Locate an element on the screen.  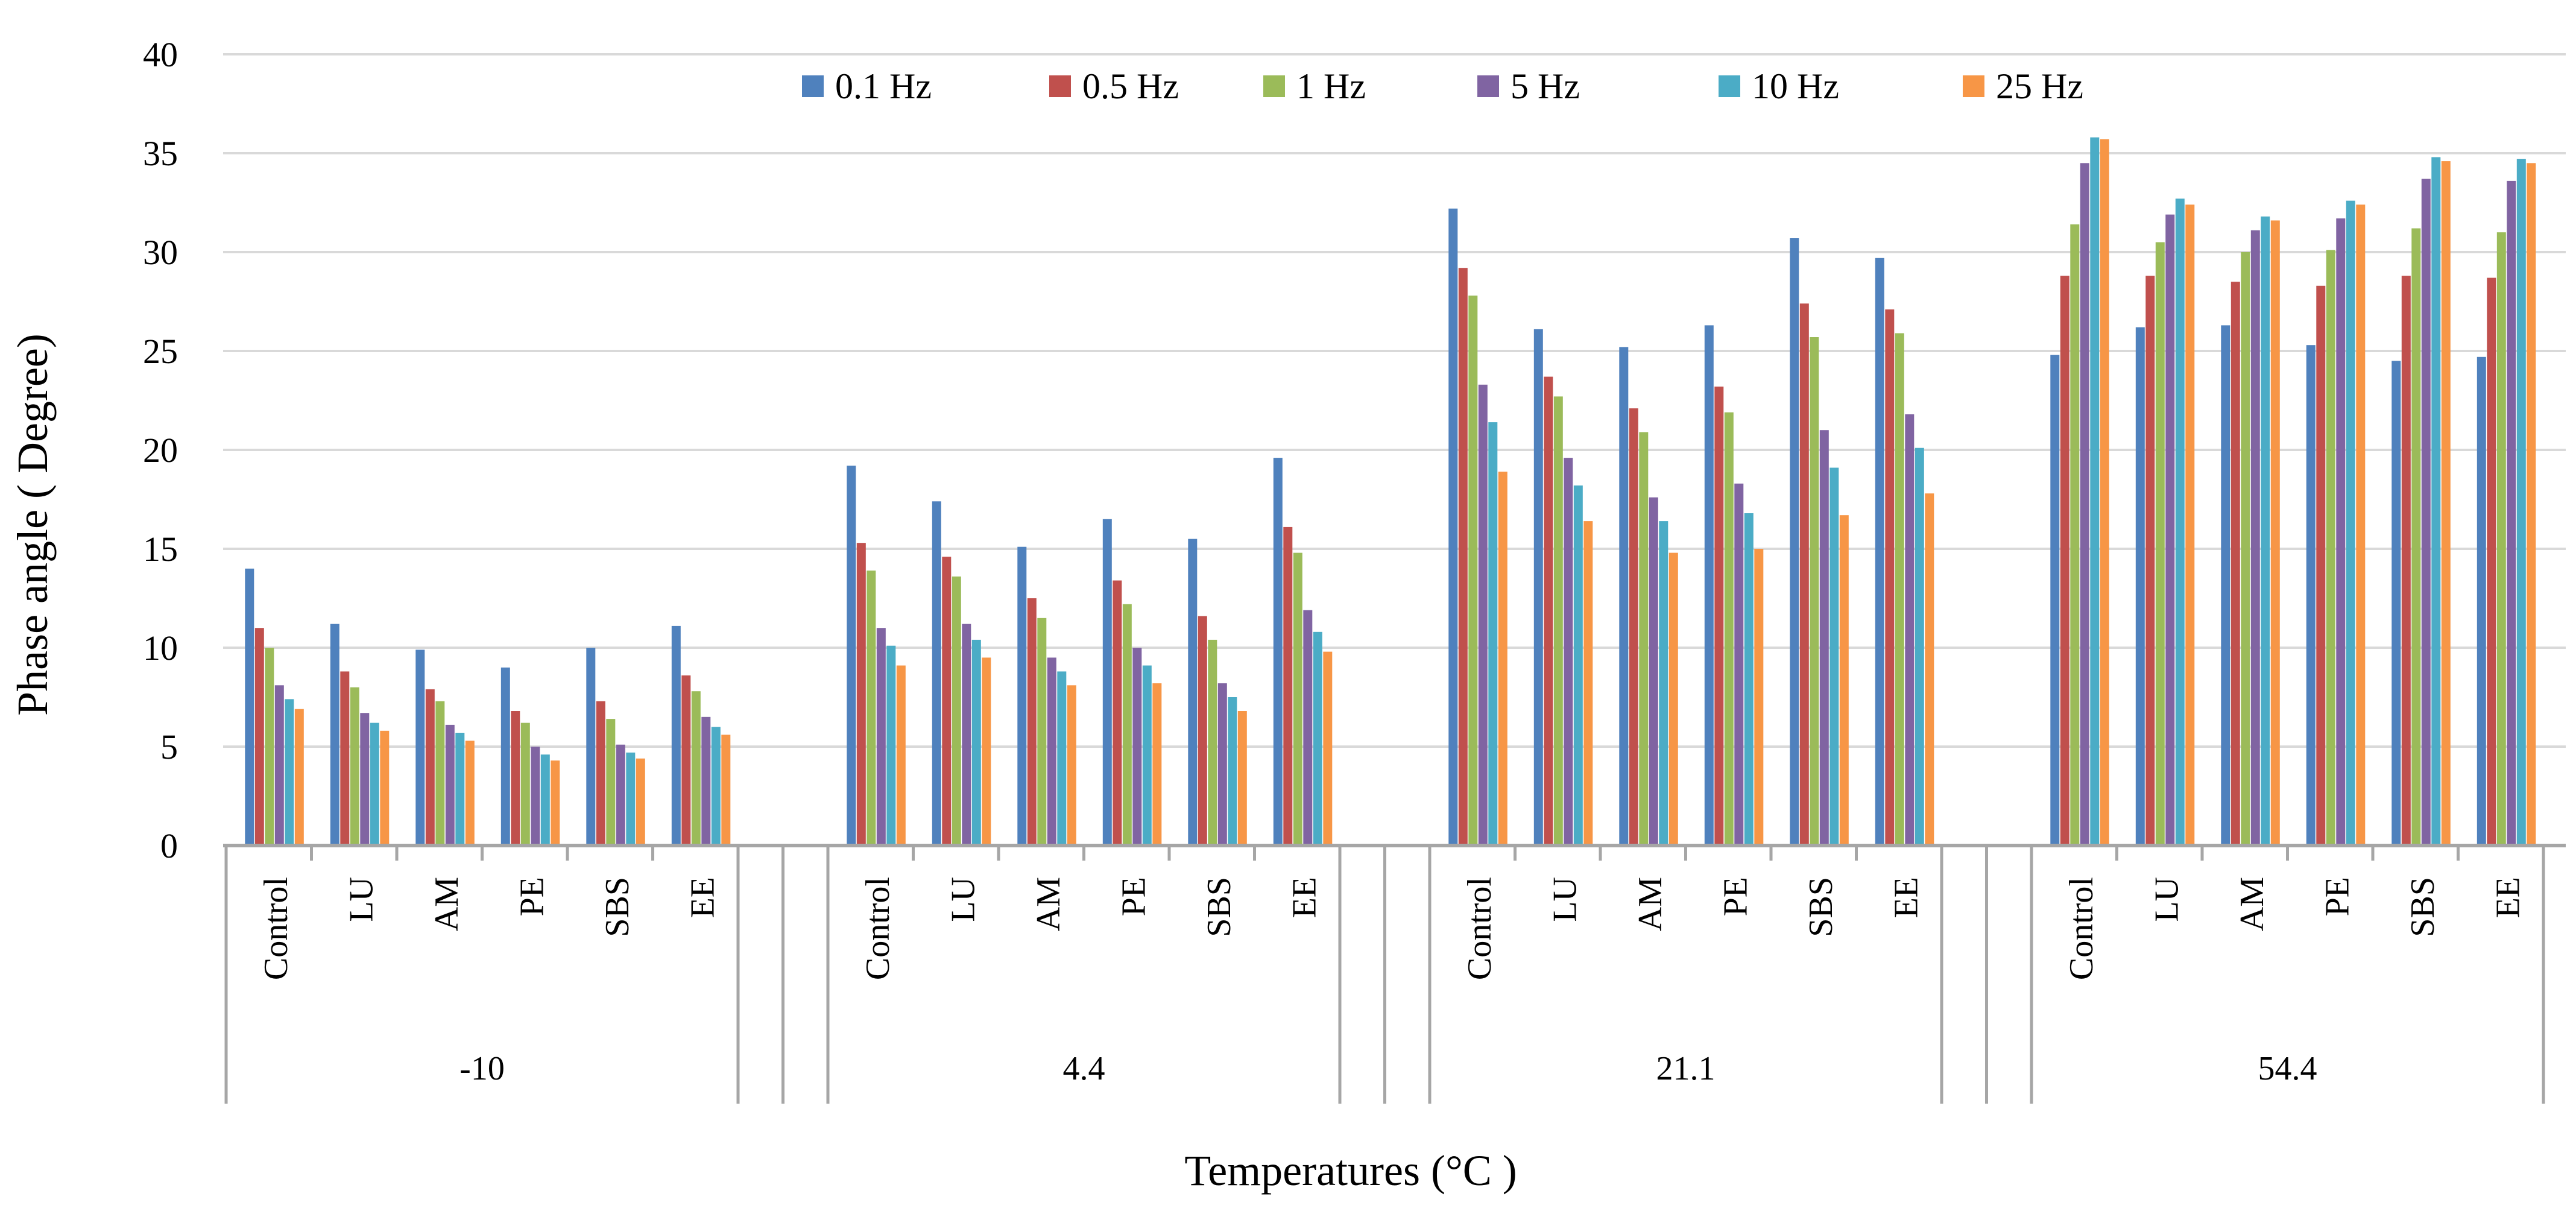
y-axis-ticks: 0 5 10 15 20 25 30 35 40 is located at coordinates (161, 450).